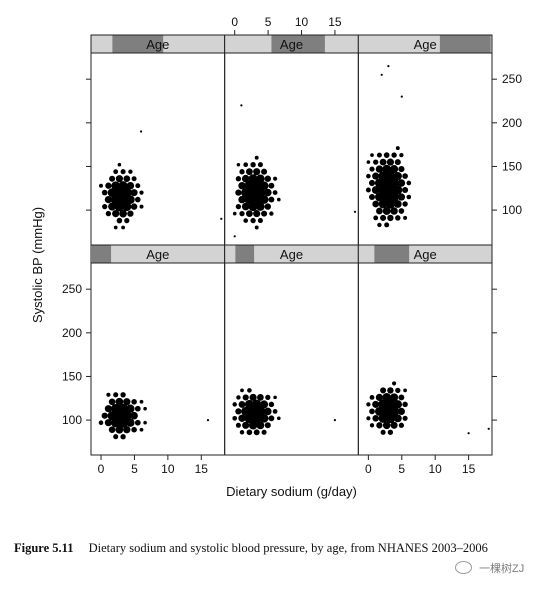  What do you see at coordinates (268, 22) in the screenshot?
I see `x-tick-label: 5` at bounding box center [268, 22].